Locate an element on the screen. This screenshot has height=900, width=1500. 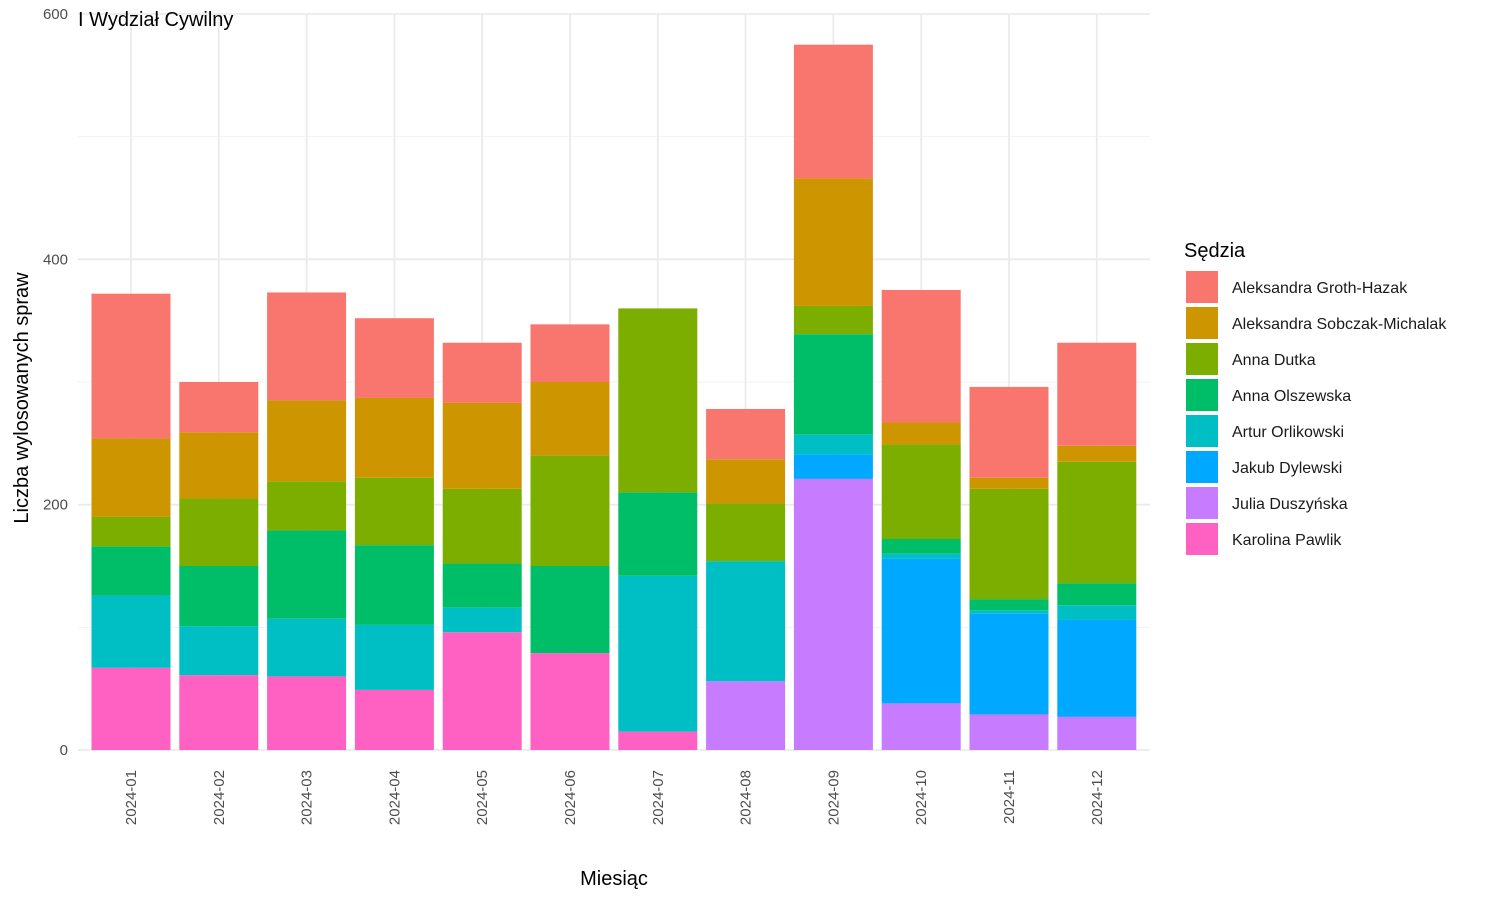
legend-label: Julia Duszyńska is located at coordinates (1290, 504).